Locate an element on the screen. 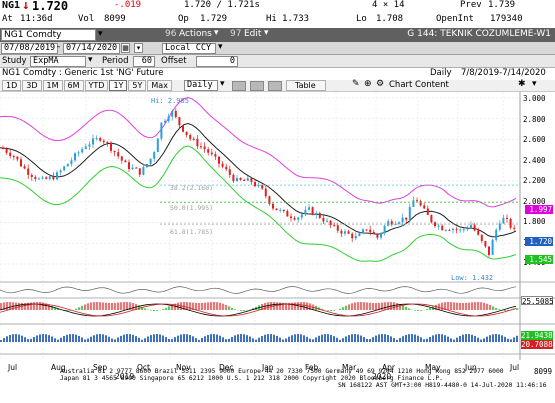 Image resolution: width=555 pixels, height=403 pixels. open-label: Op is located at coordinates (183, 19).